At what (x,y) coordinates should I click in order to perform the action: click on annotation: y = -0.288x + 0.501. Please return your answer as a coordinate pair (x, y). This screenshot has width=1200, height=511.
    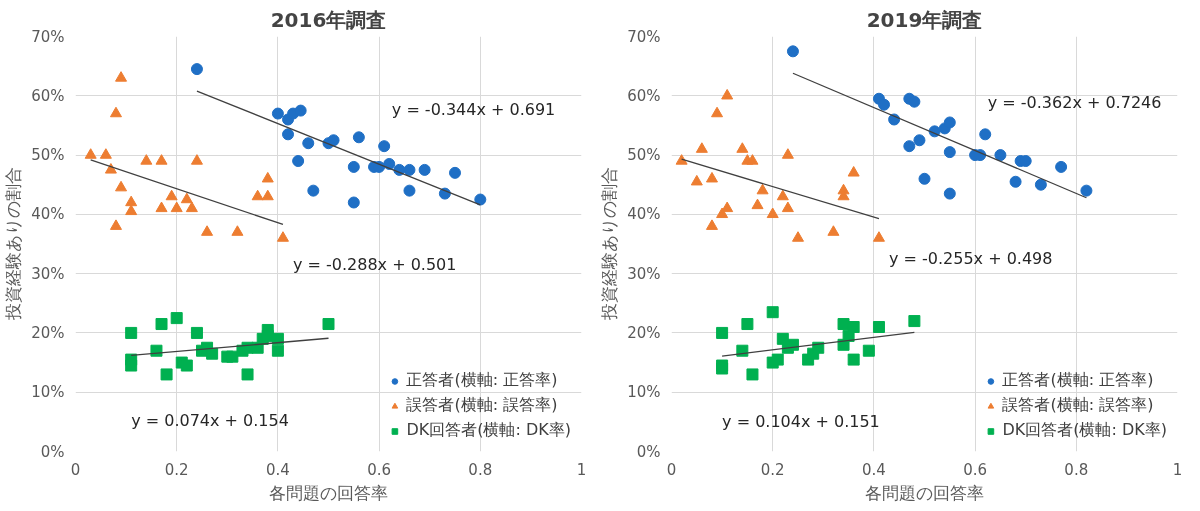
    Looking at the image, I should click on (374, 264).